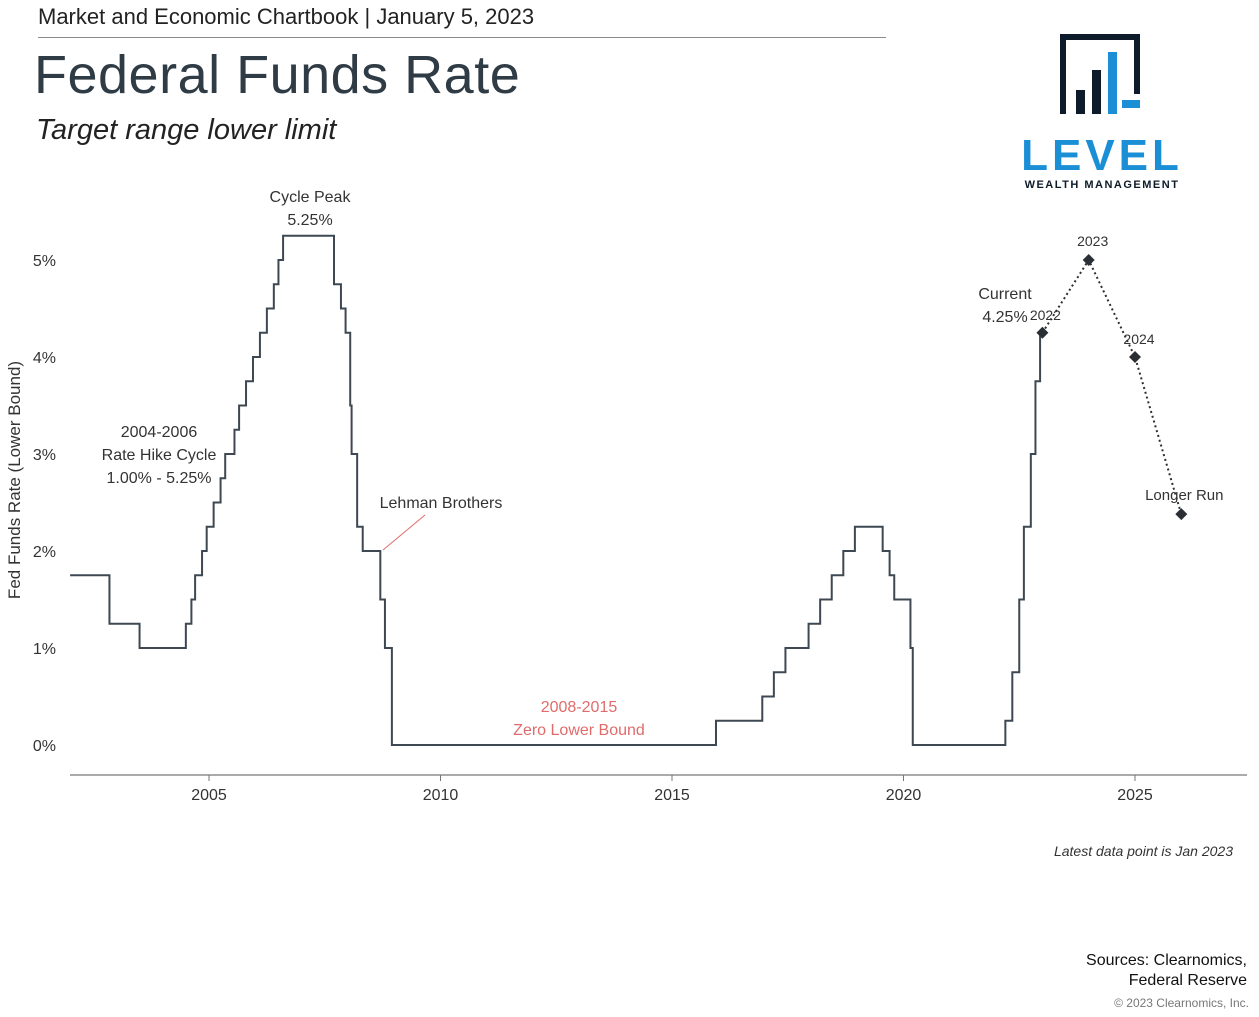 The width and height of the screenshot is (1259, 1017). Describe the element at coordinates (1166, 971) in the screenshot. I see `sources-block: Sources: Clearnomics, Federal Reserve` at that location.